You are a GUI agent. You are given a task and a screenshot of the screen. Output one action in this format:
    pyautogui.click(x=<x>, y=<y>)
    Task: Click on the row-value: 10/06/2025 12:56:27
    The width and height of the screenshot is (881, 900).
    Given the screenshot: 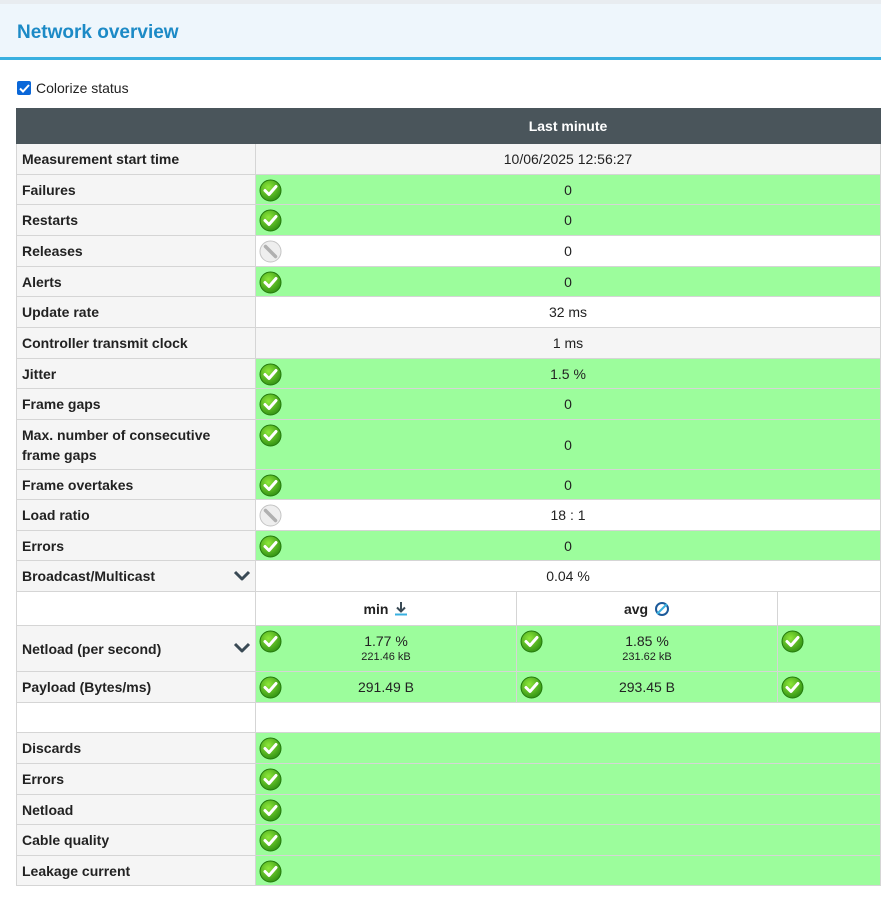 What is the action you would take?
    pyautogui.click(x=568, y=159)
    